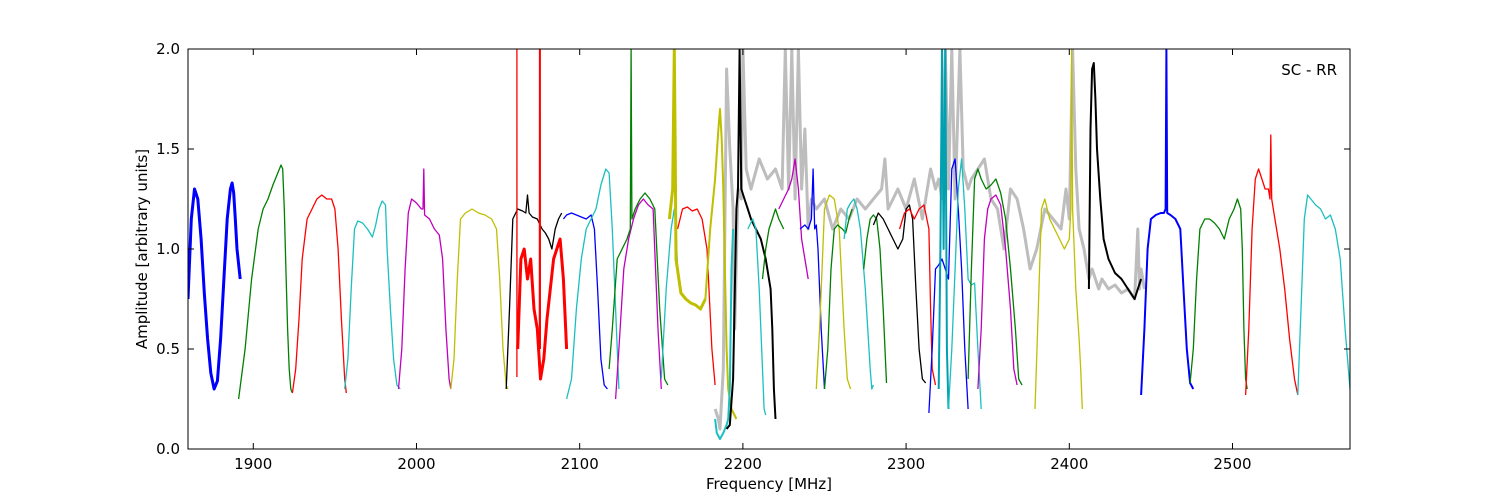 The image size is (1500, 500). What do you see at coordinates (1232, 464) in the screenshot?
I see `x-tick-label: 2500` at bounding box center [1232, 464].